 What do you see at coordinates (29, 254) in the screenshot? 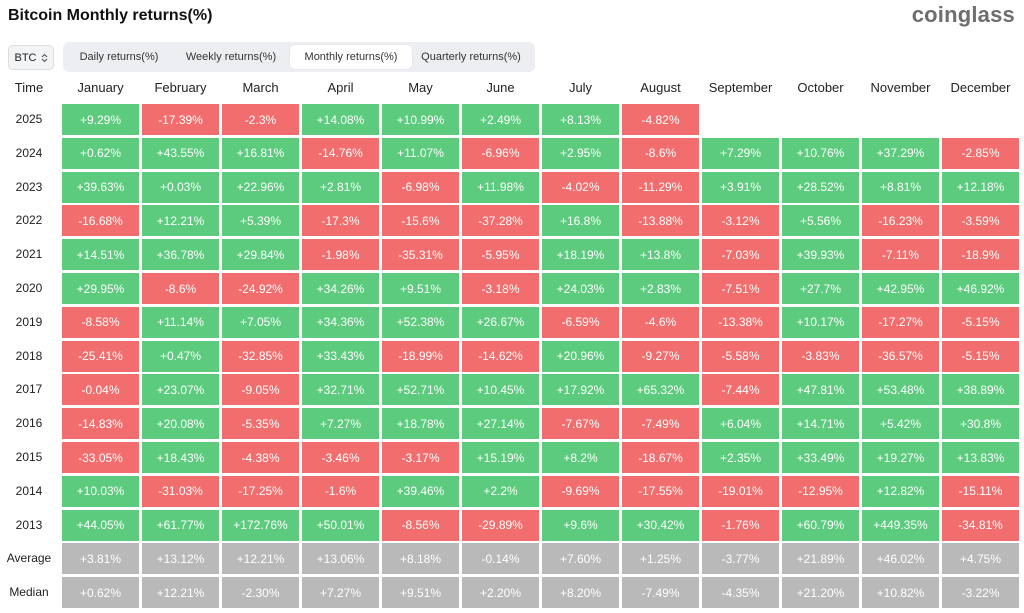
I see `year-label: 2021` at bounding box center [29, 254].